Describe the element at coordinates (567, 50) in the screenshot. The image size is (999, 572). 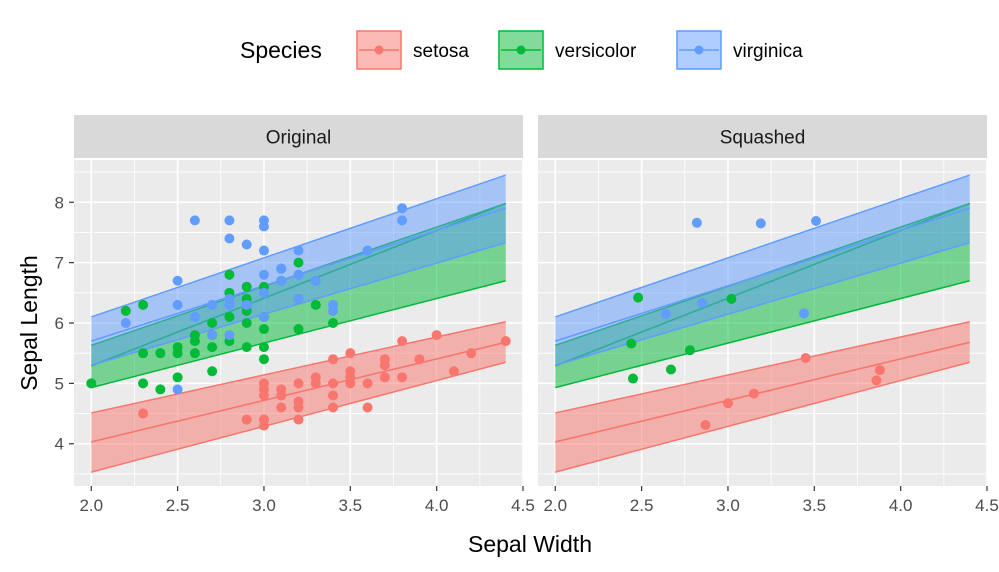
I see `legend-item-versicolor: versicolor` at that location.